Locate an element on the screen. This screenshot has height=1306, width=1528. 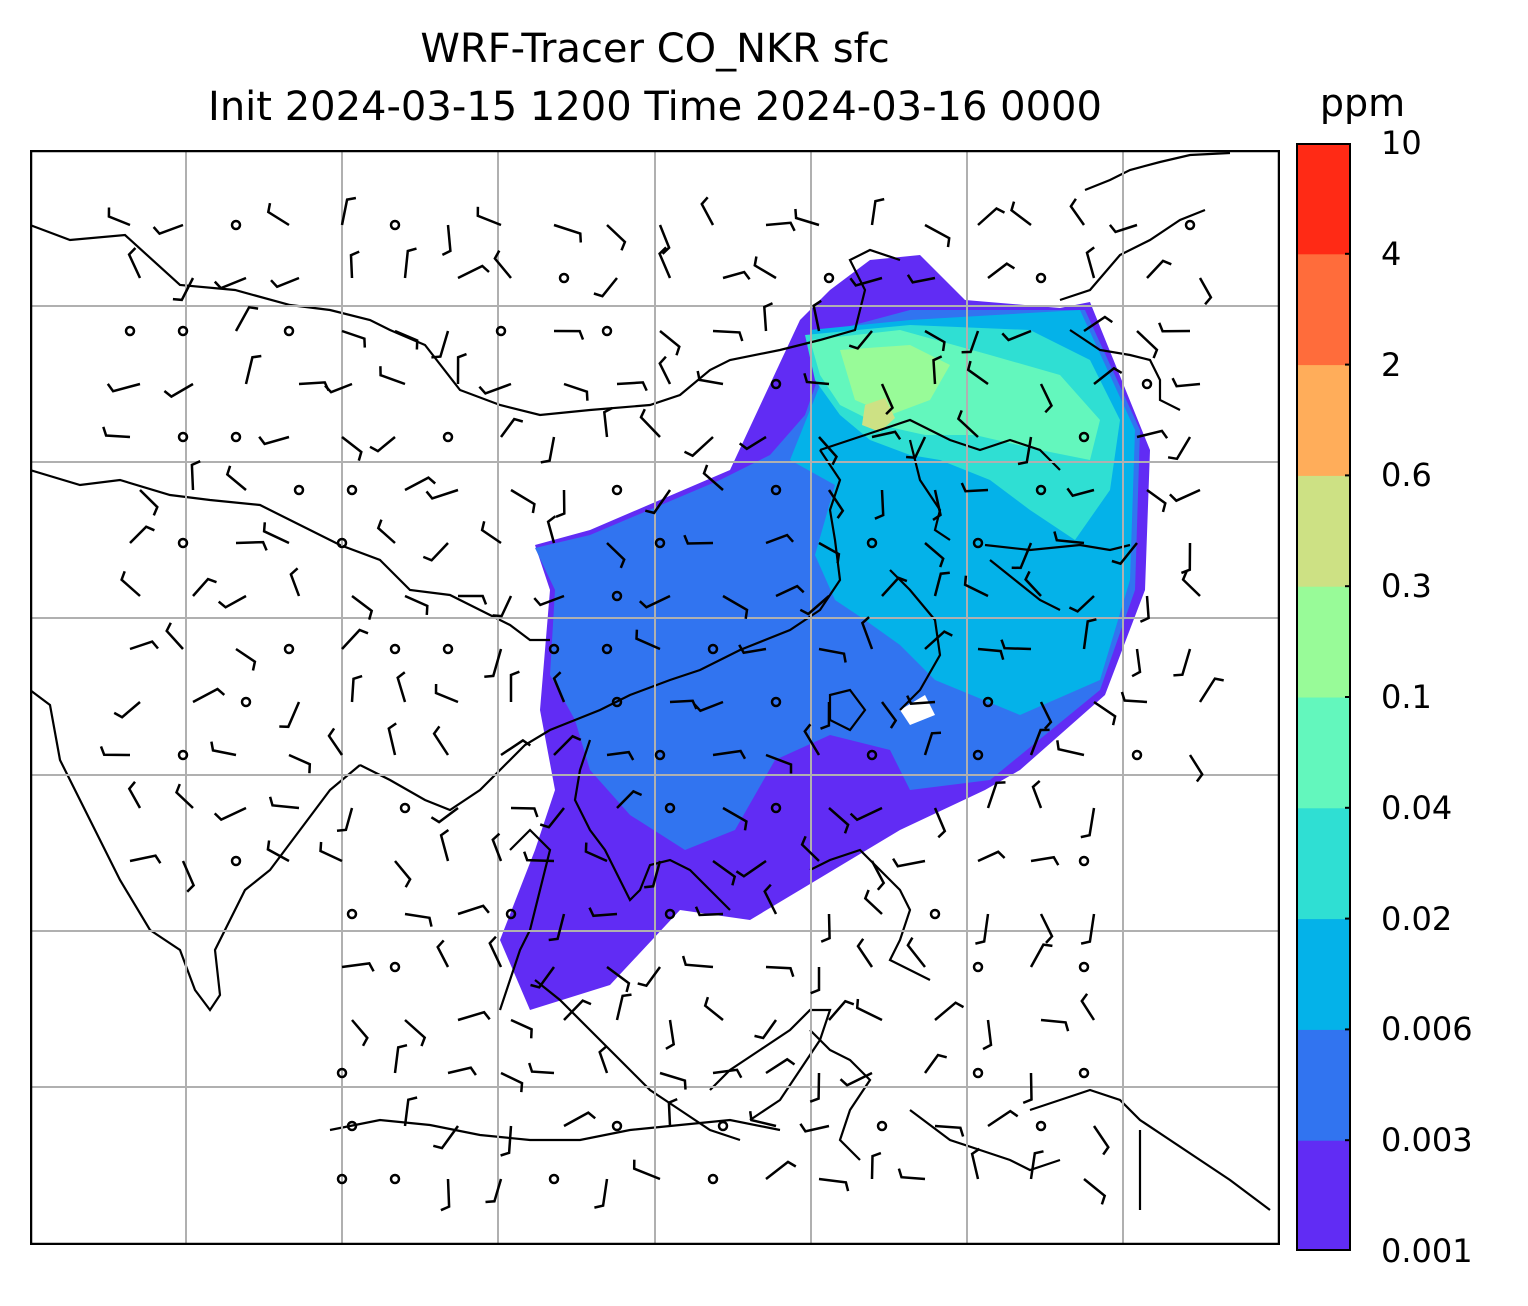
colorbar is located at coordinates (1323, 697).